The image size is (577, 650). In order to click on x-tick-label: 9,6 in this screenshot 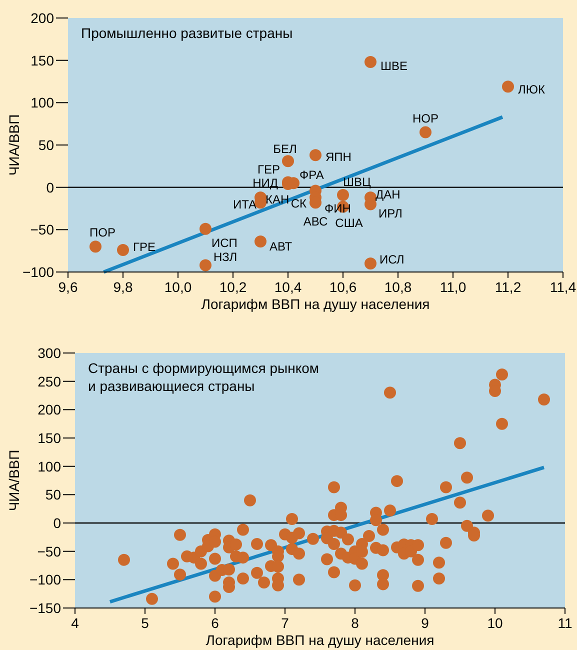, I will do `click(68, 287)`.